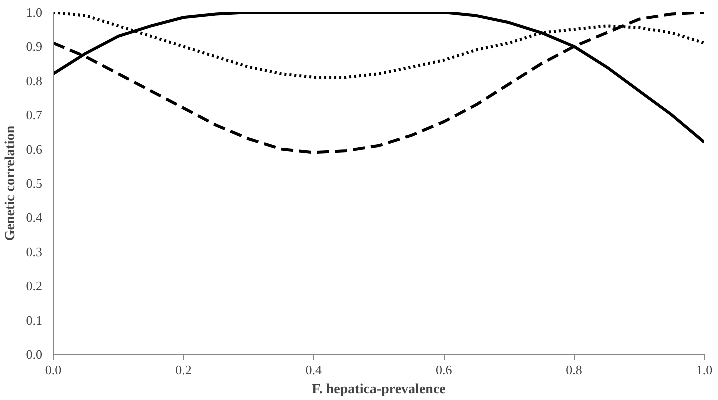  What do you see at coordinates (34, 354) in the screenshot?
I see `y-tick-label: 0.0` at bounding box center [34, 354].